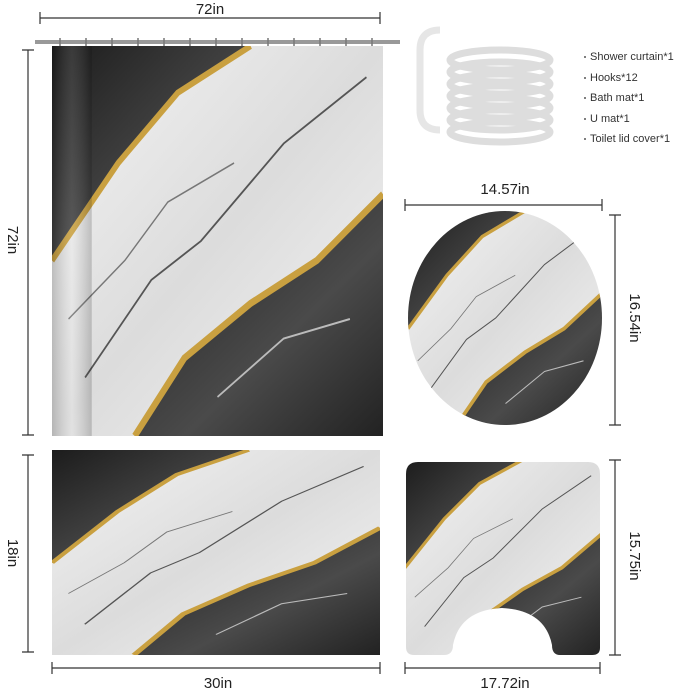 The width and height of the screenshot is (679, 692). What do you see at coordinates (485, 86) in the screenshot?
I see `rings` at bounding box center [485, 86].